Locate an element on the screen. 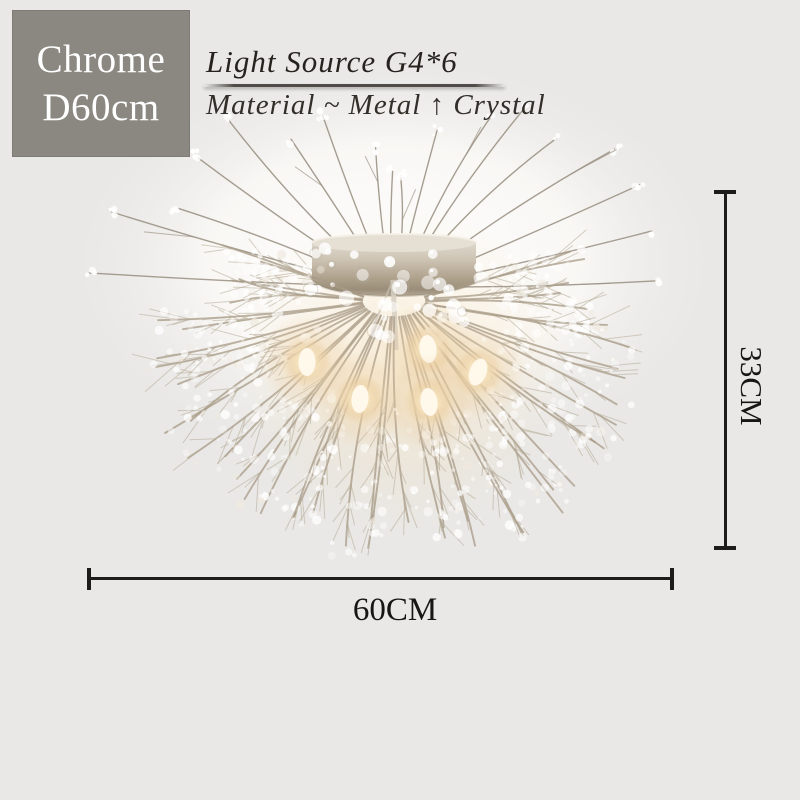  width-dimension-left-cap is located at coordinates (89, 579).